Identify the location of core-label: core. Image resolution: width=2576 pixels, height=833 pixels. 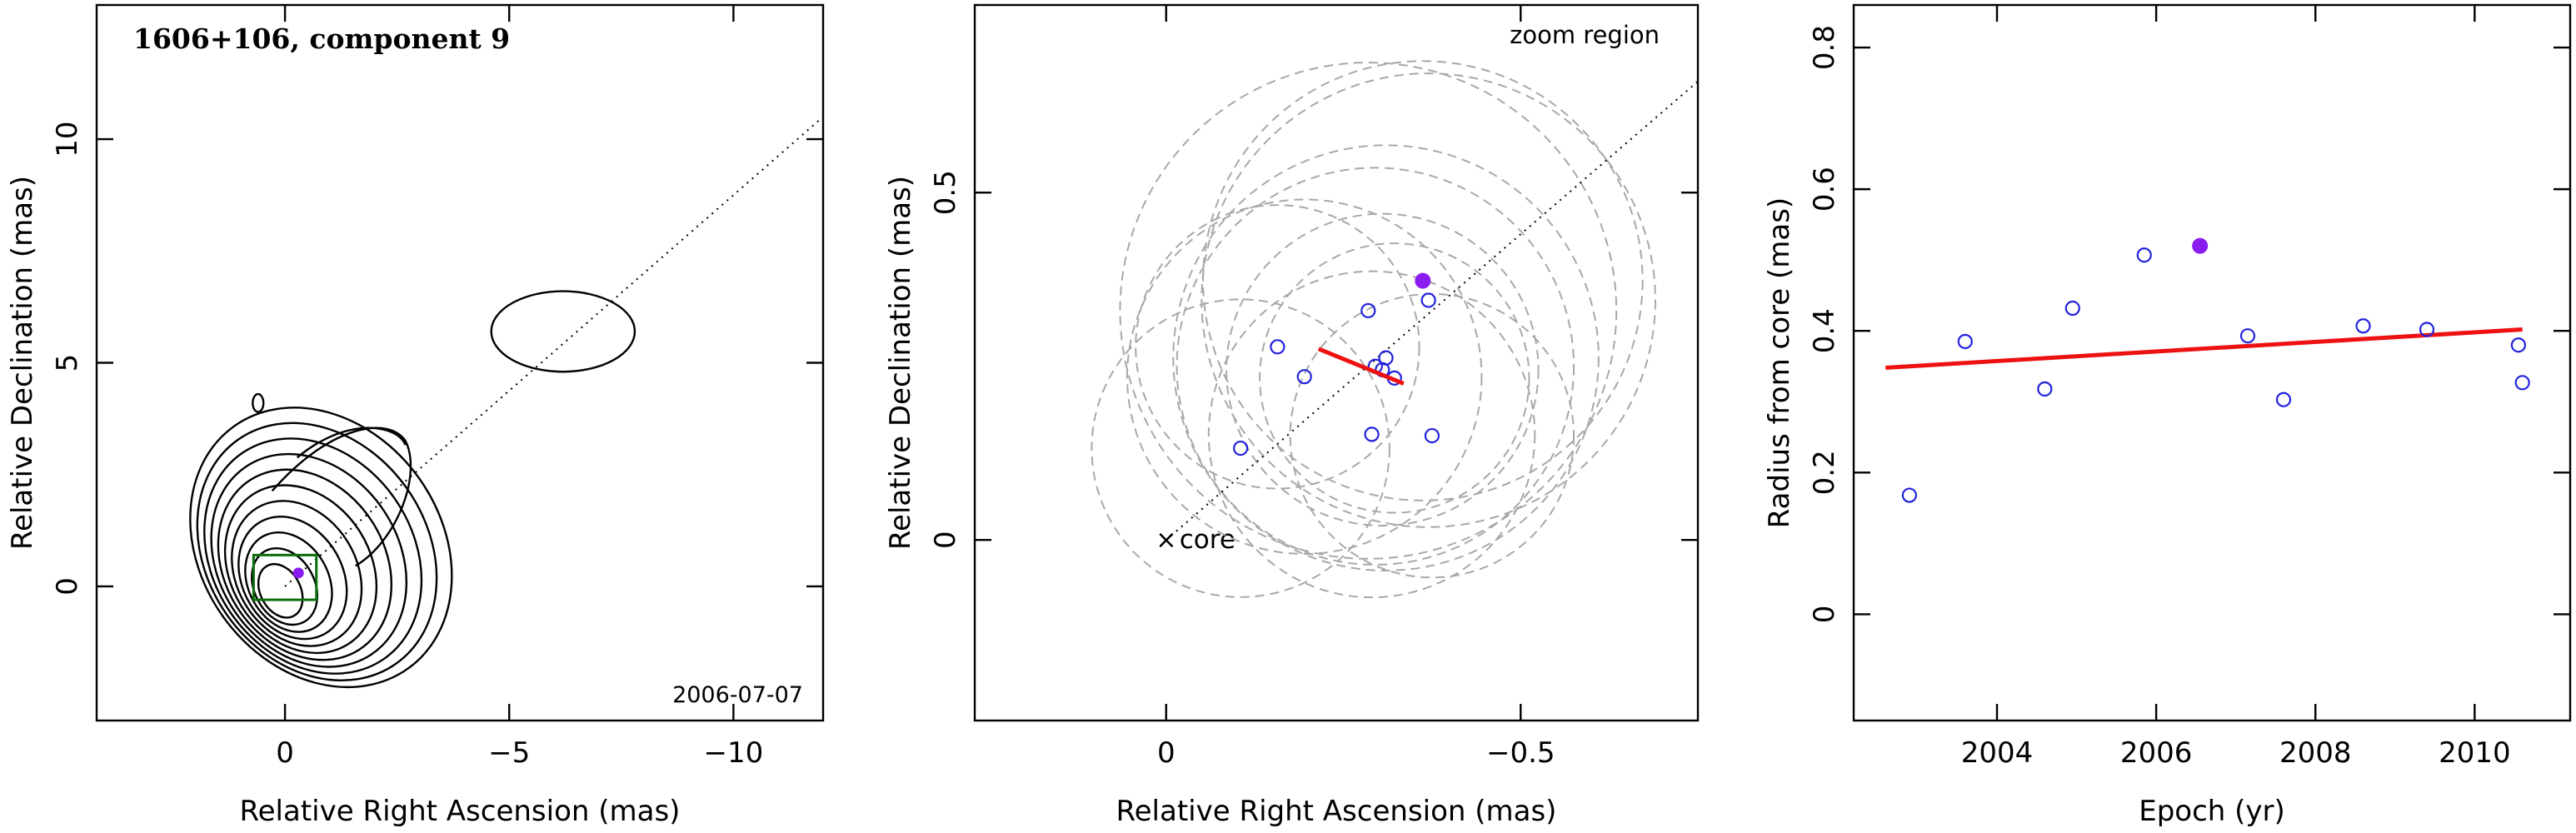
(1208, 540).